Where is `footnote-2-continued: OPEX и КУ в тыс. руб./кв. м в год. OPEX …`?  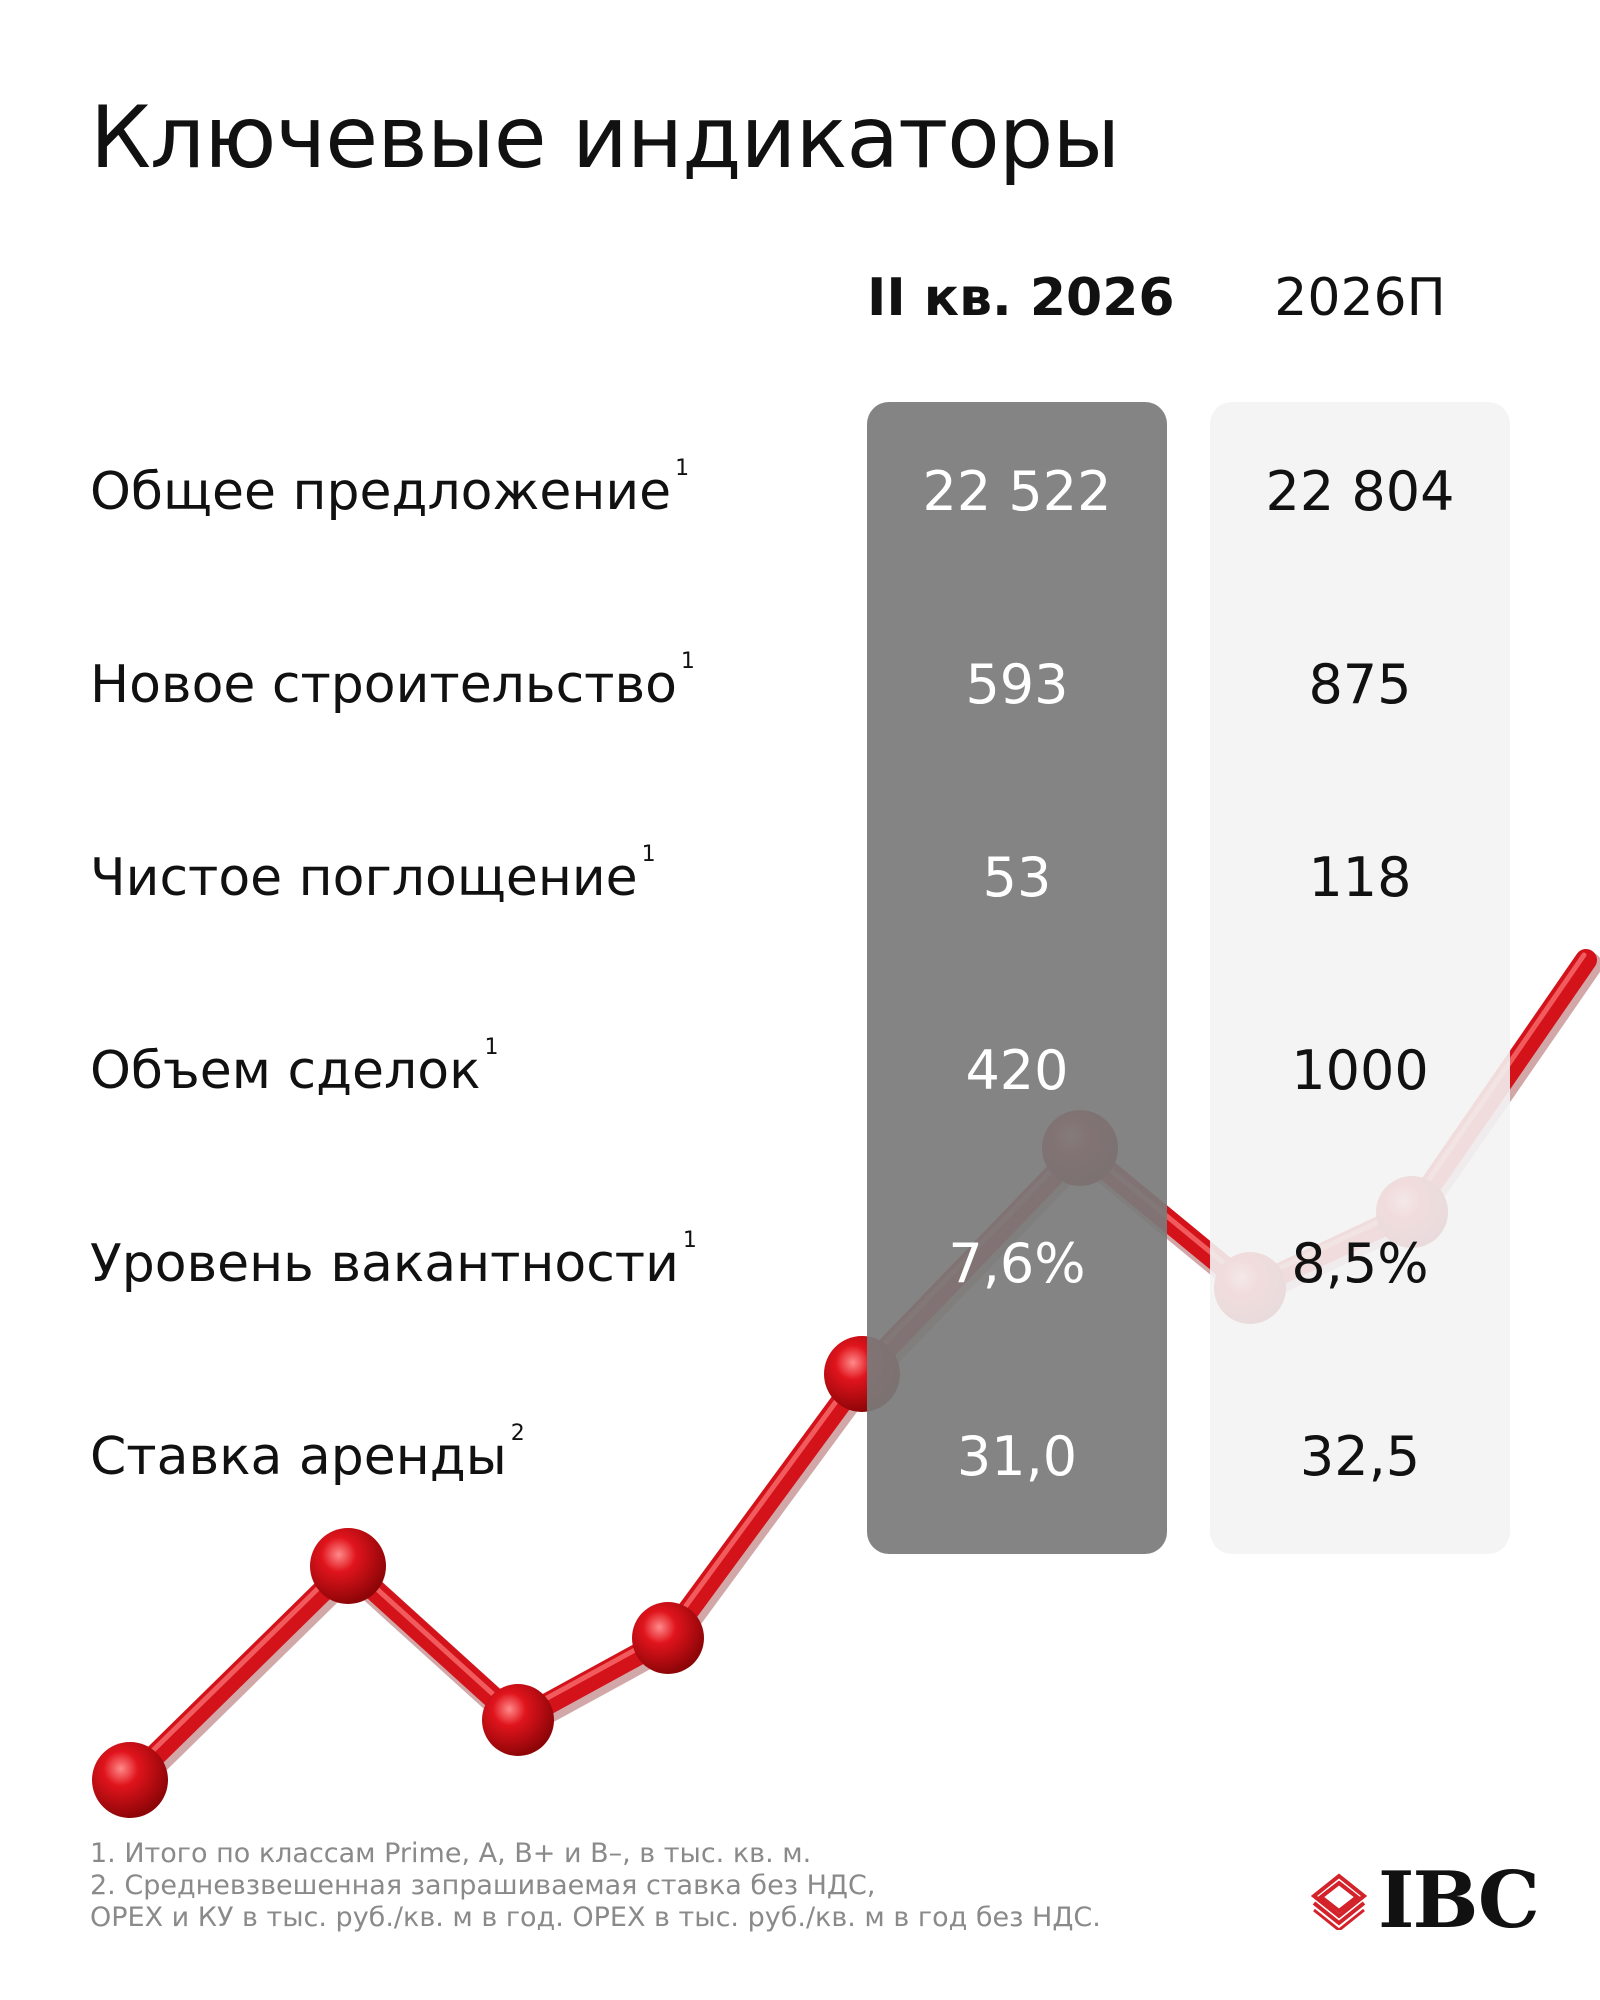 footnote-2-continued: OPEX и КУ в тыс. руб./кв. м в год. OPEX … is located at coordinates (595, 1917).